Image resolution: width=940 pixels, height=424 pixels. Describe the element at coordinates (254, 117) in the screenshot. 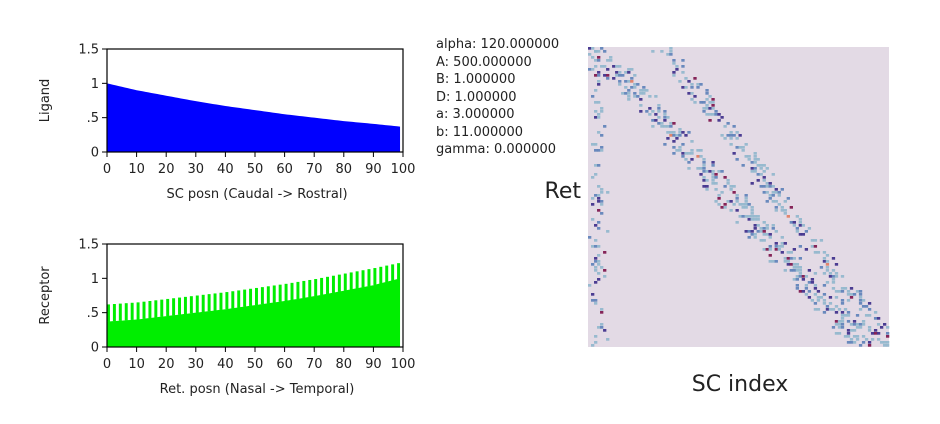

I see `ligand-area` at that location.